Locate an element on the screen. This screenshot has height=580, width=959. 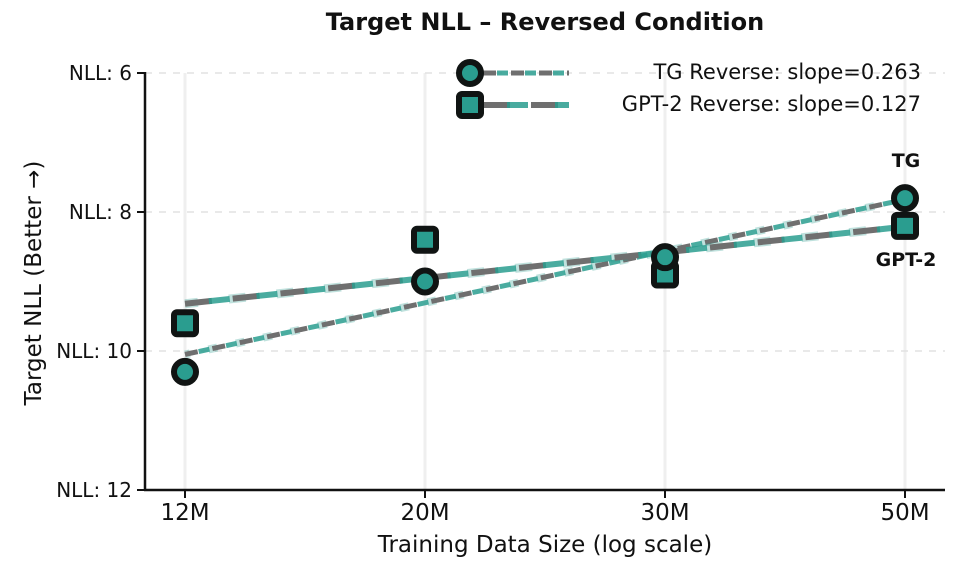
y-tick-nll-12: NLL: 12 is located at coordinates (94, 490).